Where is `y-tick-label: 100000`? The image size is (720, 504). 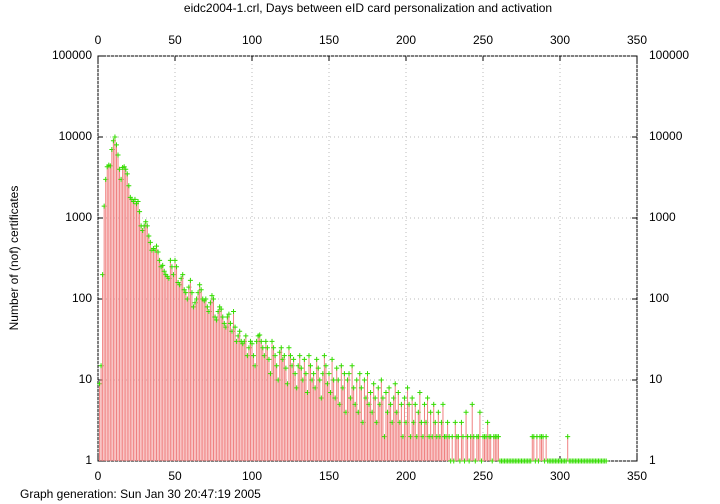
y-tick-label: 100000 is located at coordinates (72, 55).